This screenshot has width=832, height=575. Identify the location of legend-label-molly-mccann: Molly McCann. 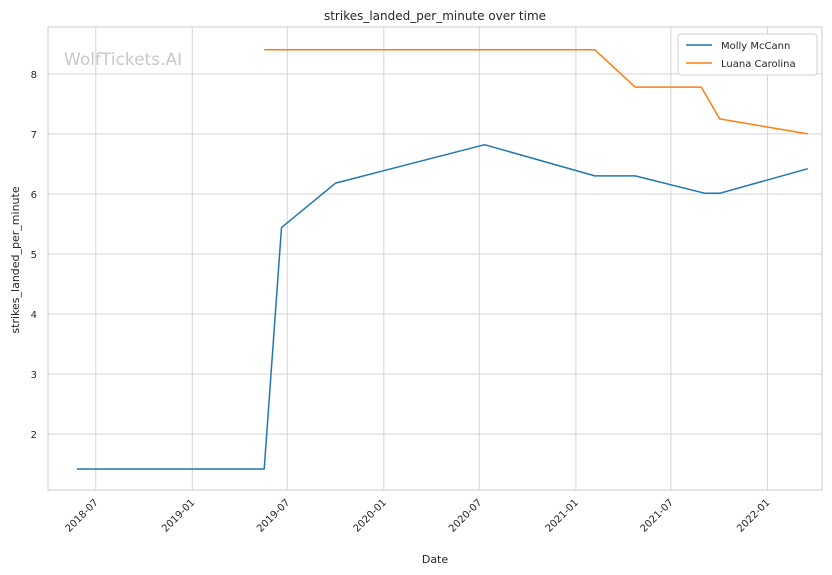
(755, 46).